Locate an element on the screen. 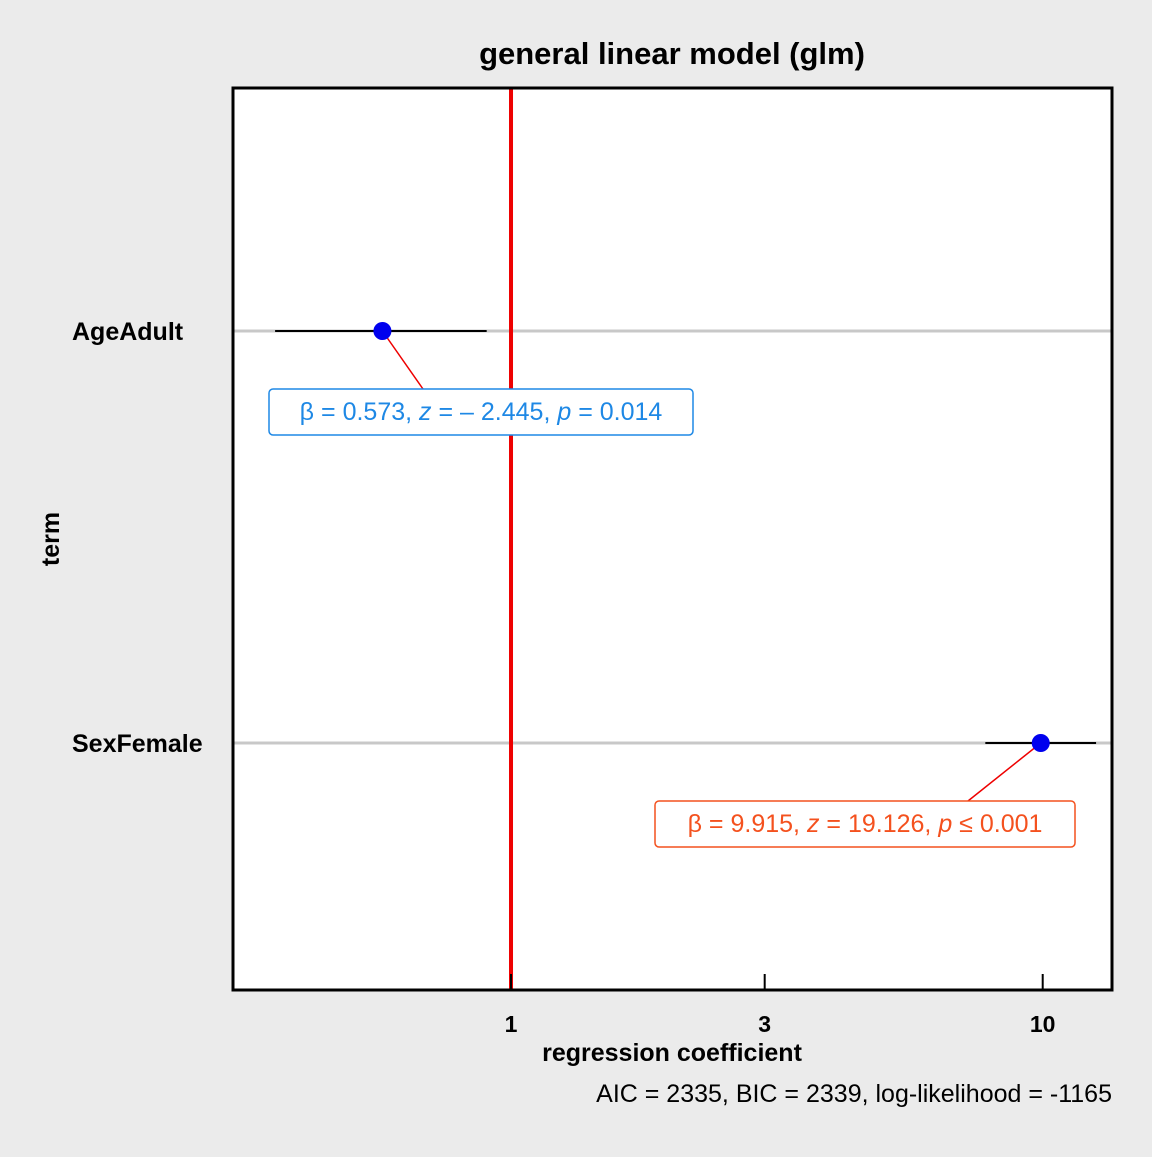 This screenshot has height=1157, width=1152. y-tick-label-AgeAdult: AgeAdult is located at coordinates (128, 332).